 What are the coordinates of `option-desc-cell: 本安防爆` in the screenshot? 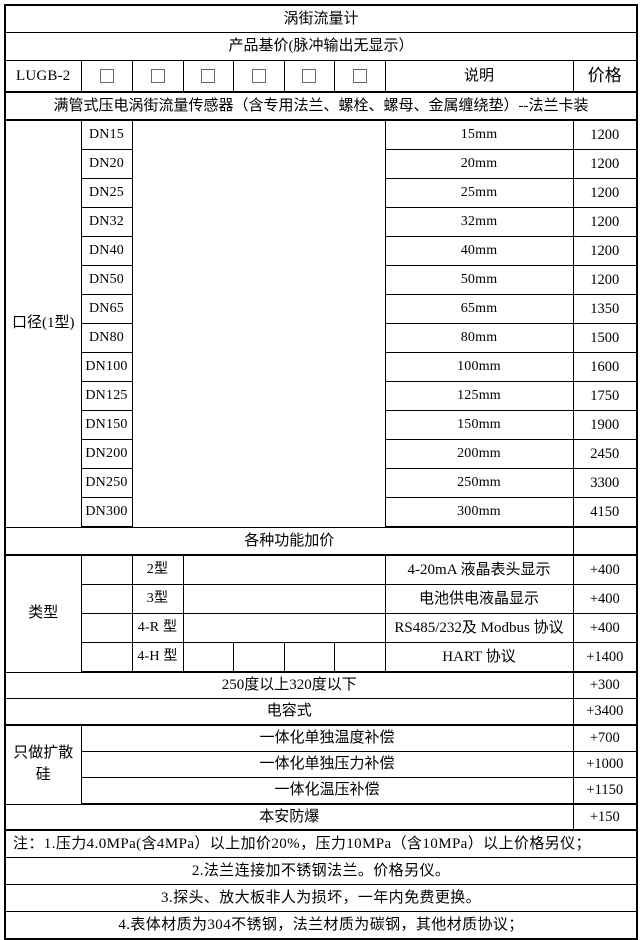 It's located at (289, 817).